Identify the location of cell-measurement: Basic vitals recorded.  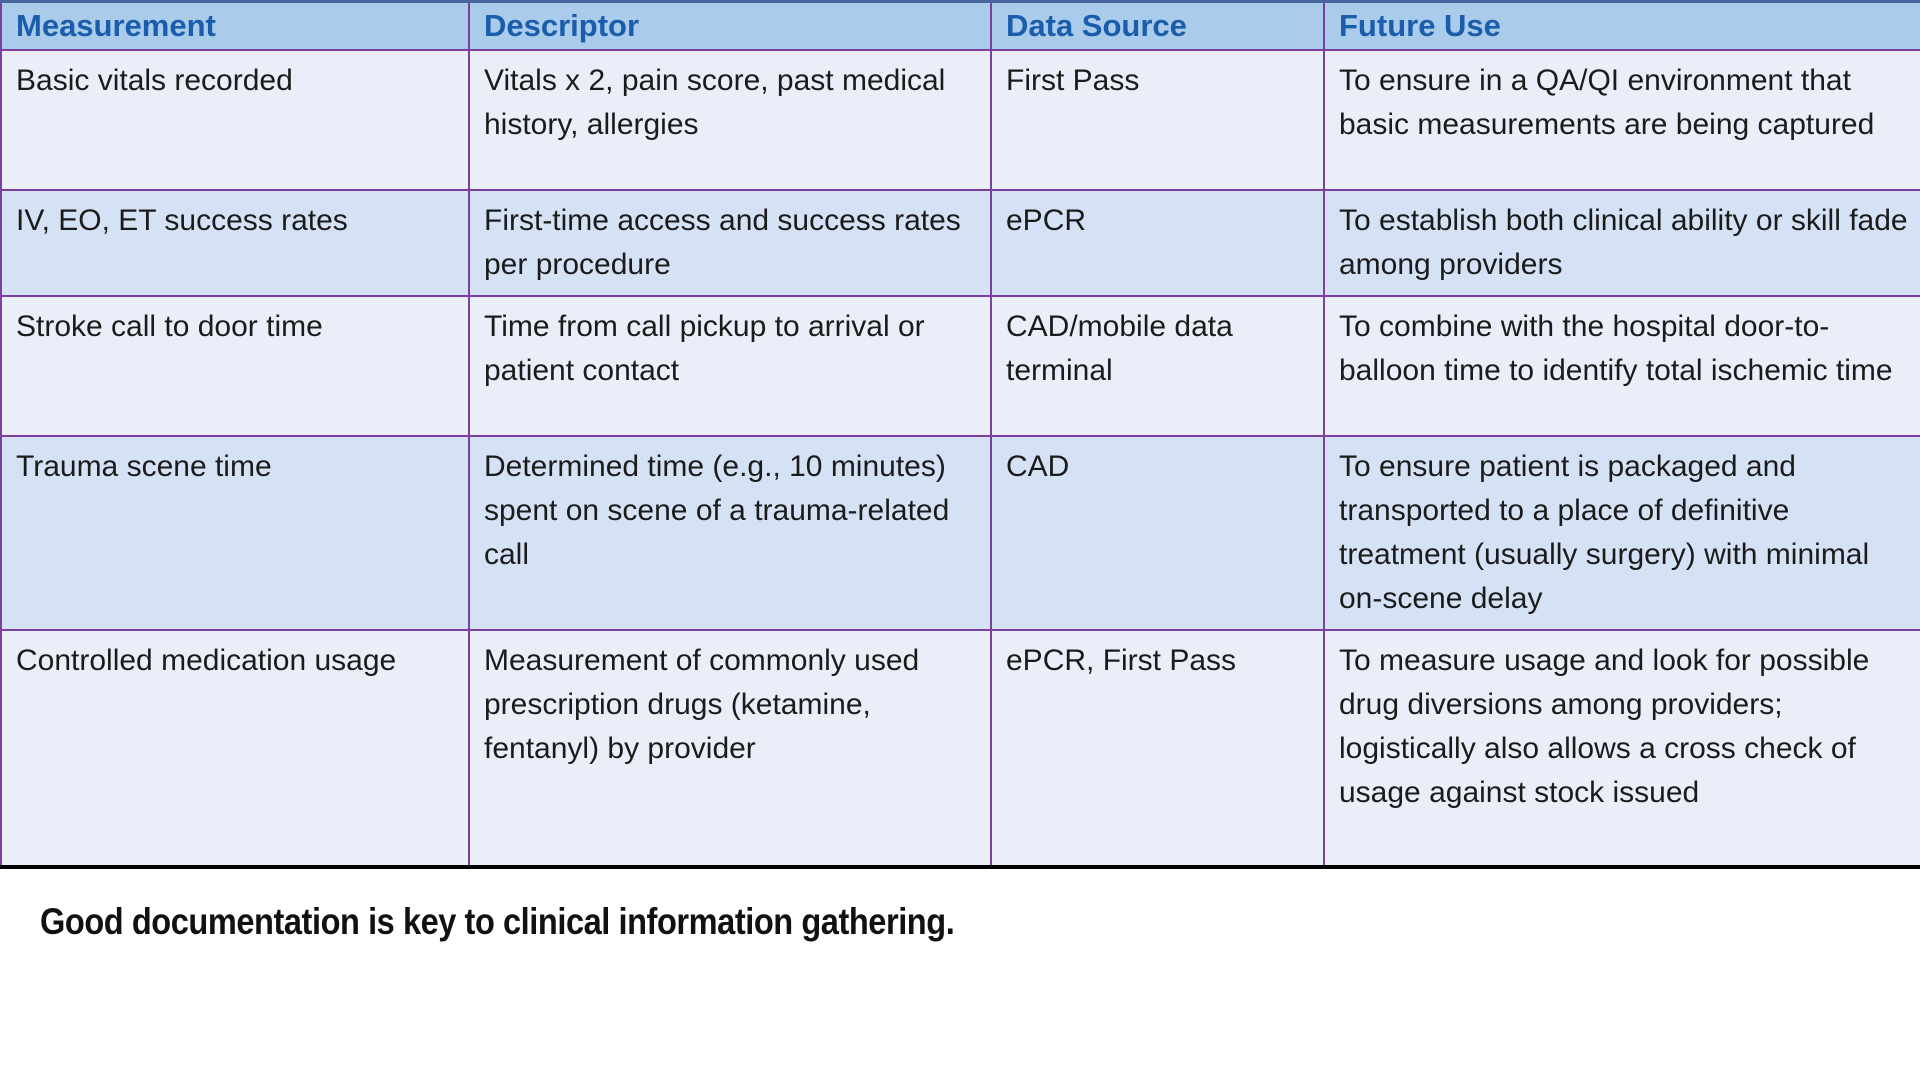
(235, 120).